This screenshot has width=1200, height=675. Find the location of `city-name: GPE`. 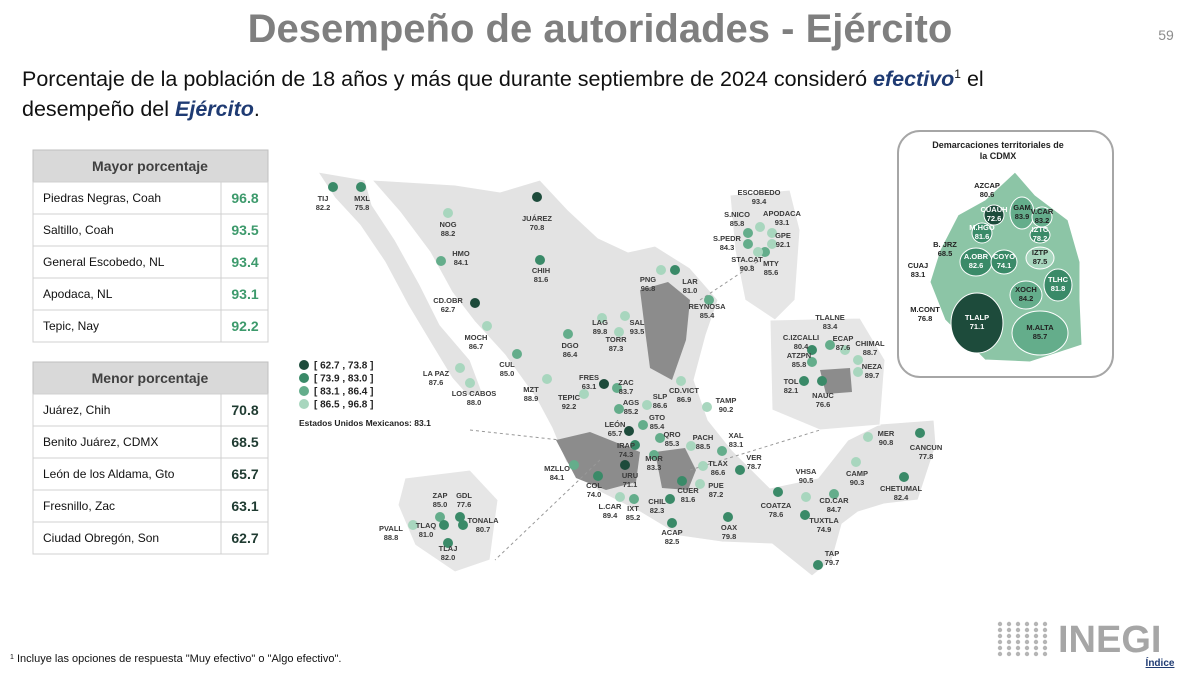

city-name: GPE is located at coordinates (783, 235).